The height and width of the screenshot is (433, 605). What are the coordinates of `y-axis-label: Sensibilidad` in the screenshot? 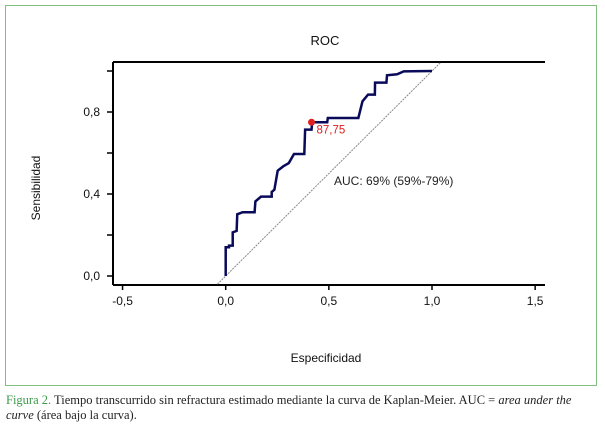 It's located at (36, 188).